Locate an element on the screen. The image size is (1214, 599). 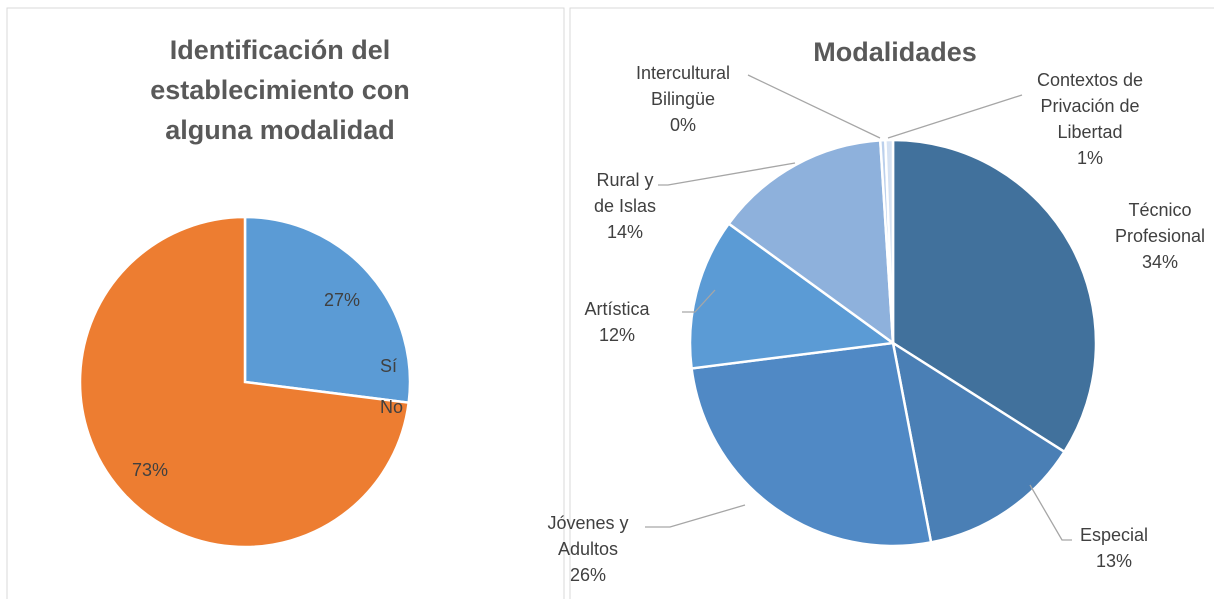
data-label: Especial 13% is located at coordinates (1114, 548).